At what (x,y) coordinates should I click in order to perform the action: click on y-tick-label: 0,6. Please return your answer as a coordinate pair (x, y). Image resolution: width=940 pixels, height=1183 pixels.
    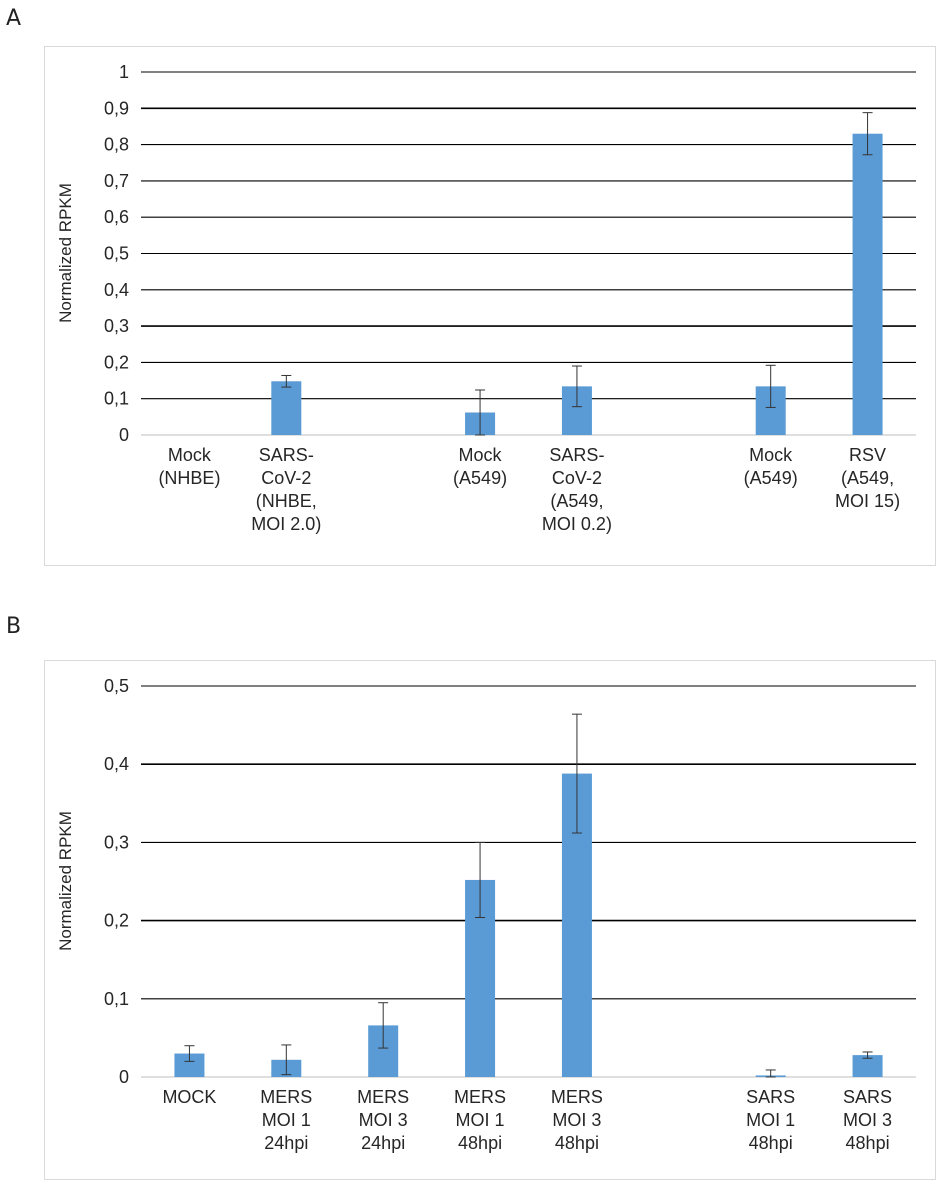
    Looking at the image, I should click on (116, 217).